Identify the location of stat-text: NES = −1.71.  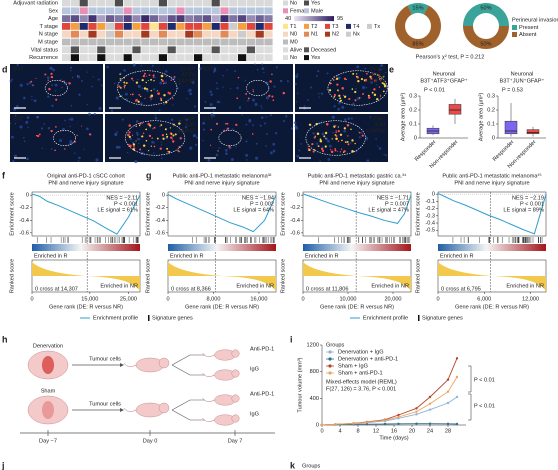
(393, 198).